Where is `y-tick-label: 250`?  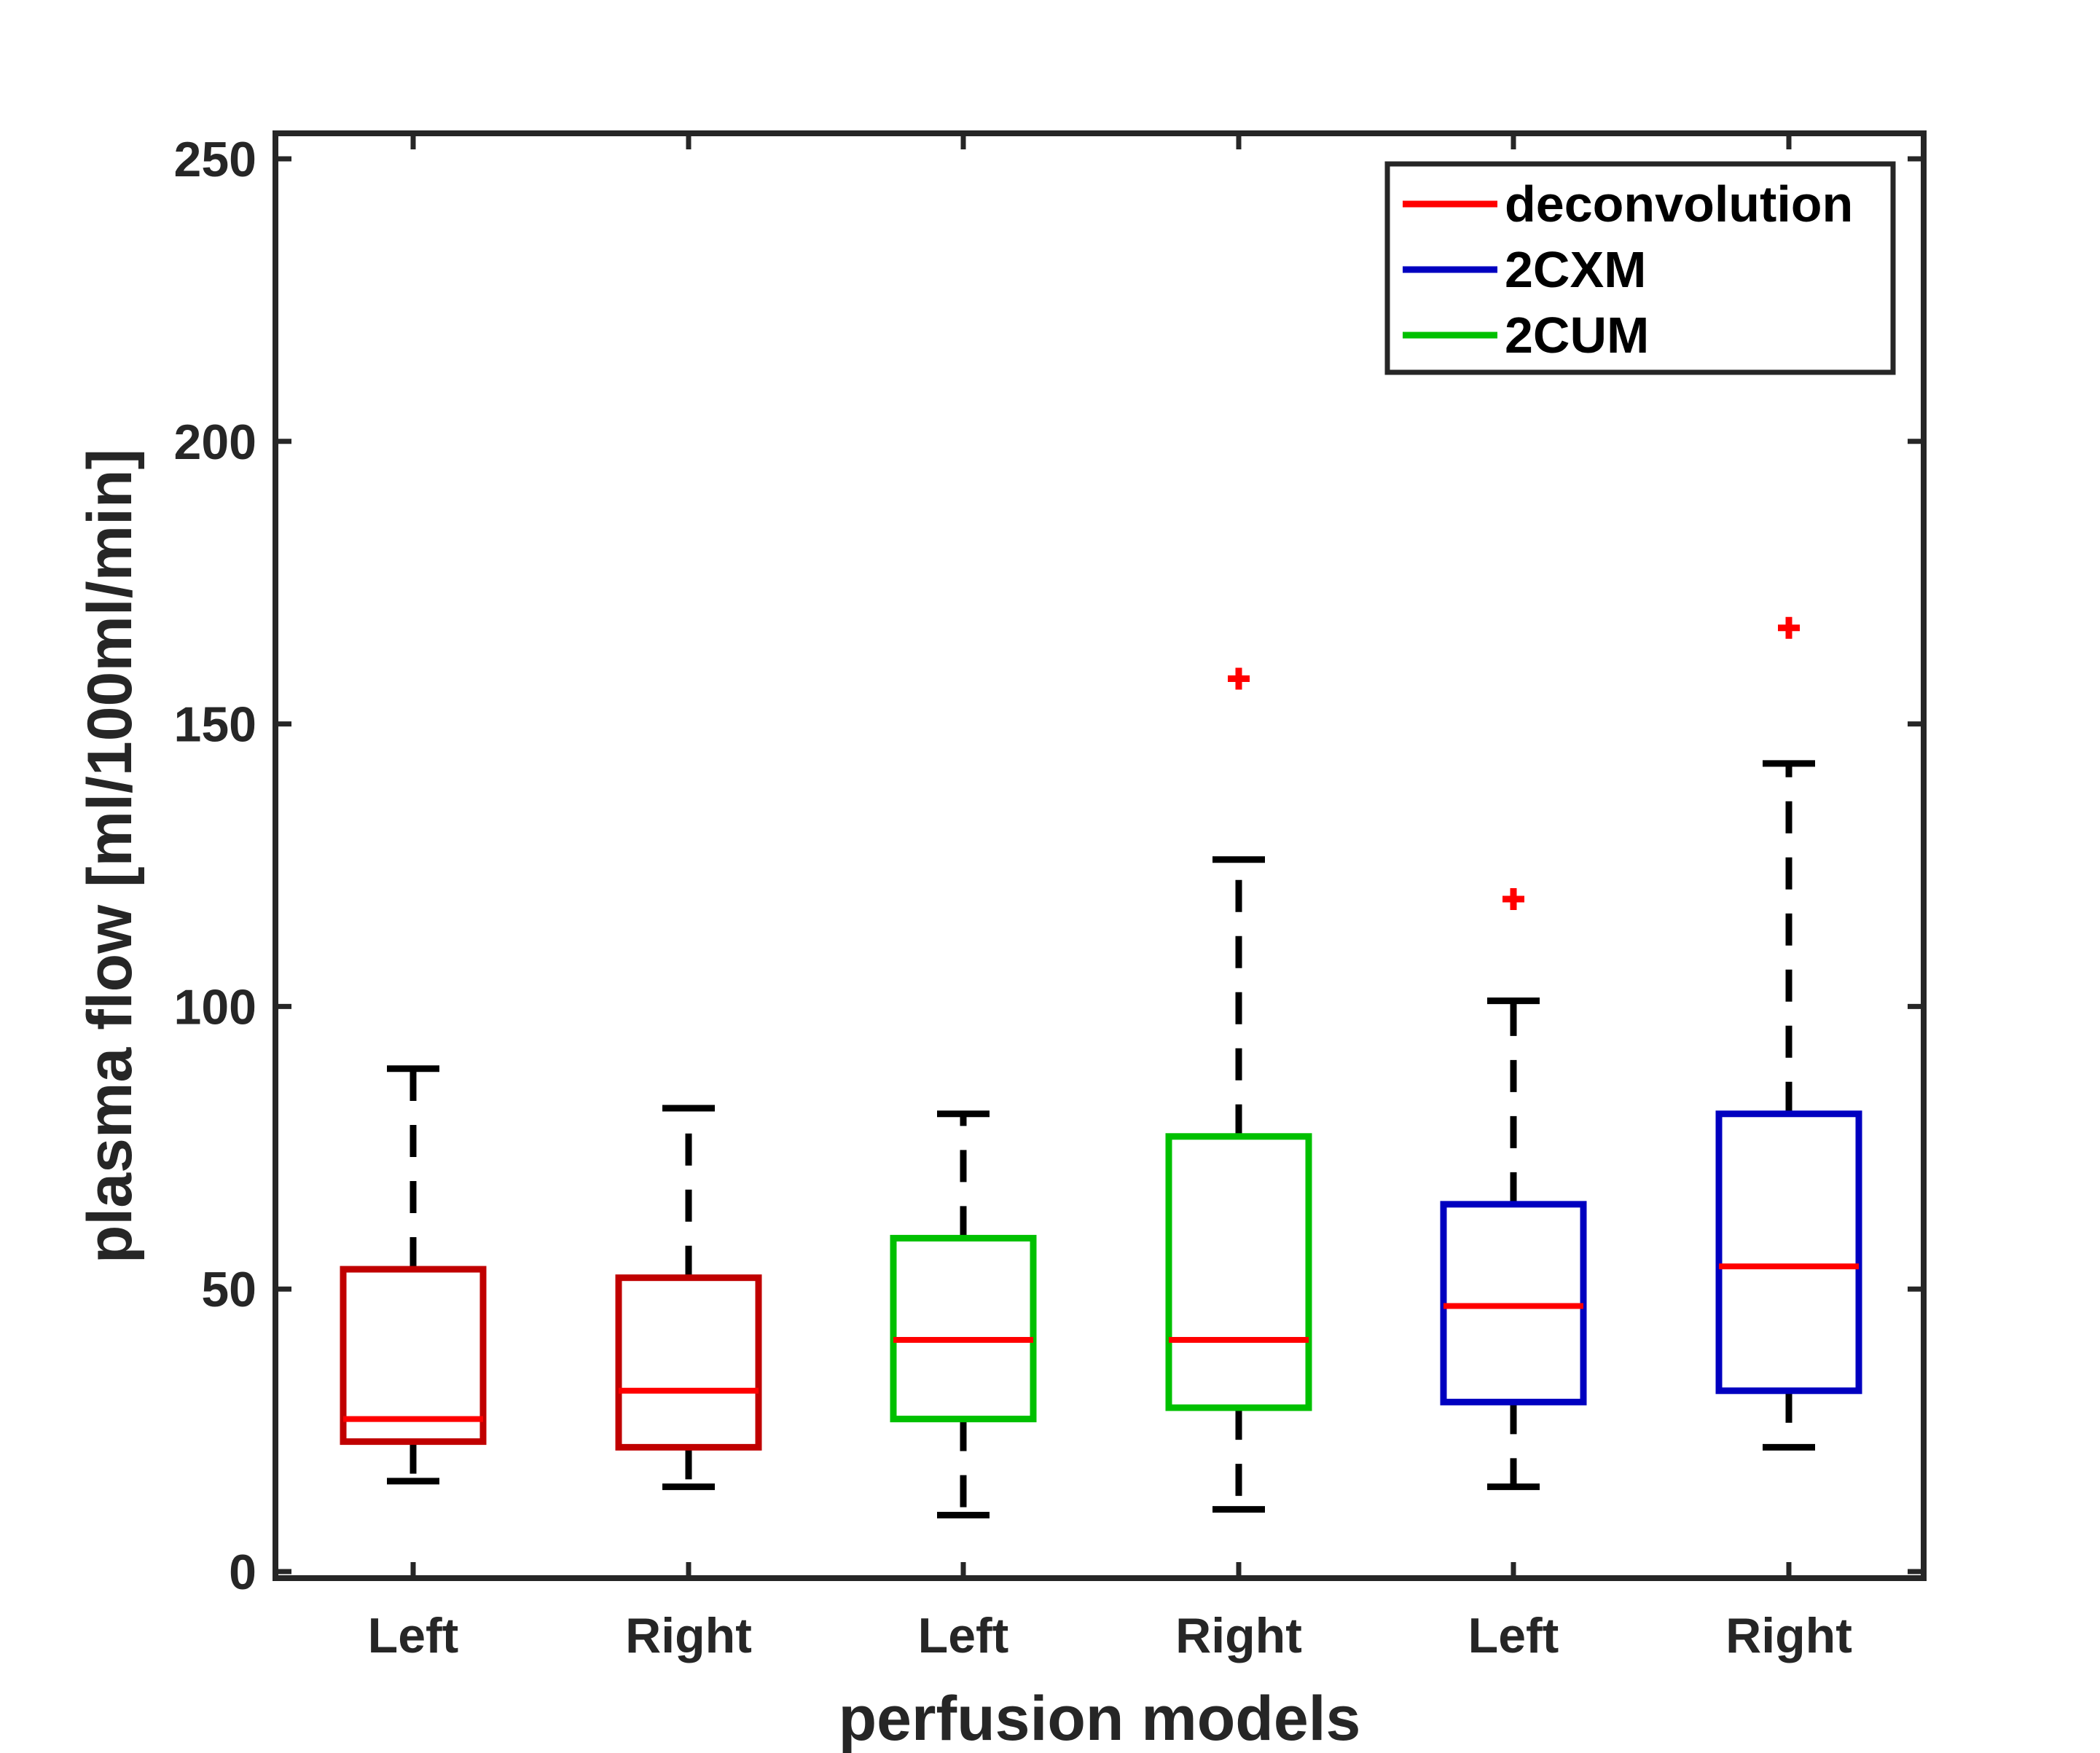 y-tick-label: 250 is located at coordinates (215, 160).